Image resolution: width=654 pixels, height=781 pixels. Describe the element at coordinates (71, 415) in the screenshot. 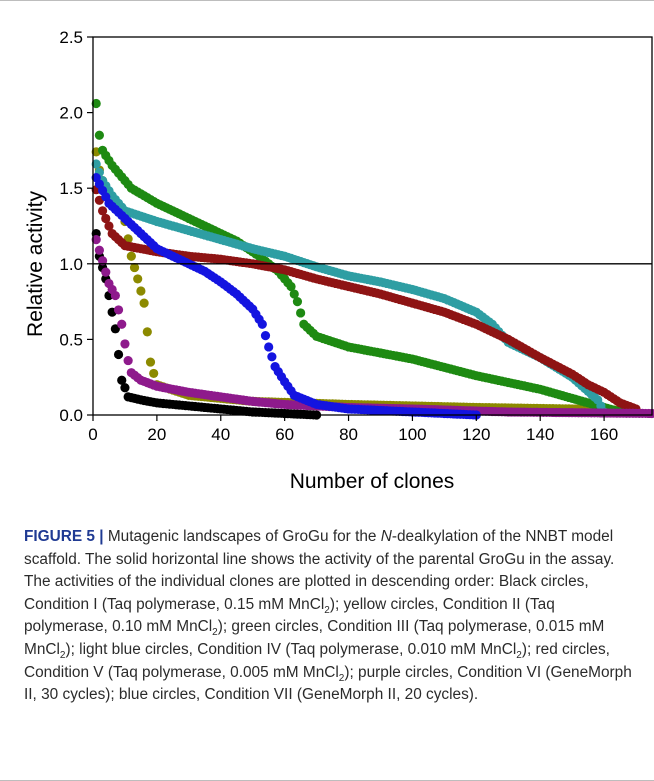

I see `y-tick-label: 0.0` at that location.